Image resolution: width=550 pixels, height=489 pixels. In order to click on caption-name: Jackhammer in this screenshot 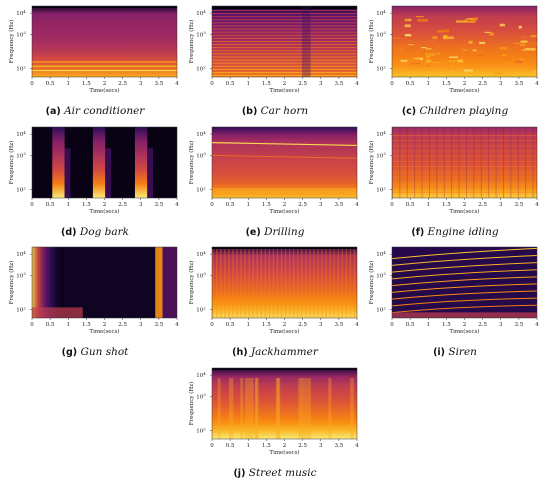, I will do `click(284, 352)`.